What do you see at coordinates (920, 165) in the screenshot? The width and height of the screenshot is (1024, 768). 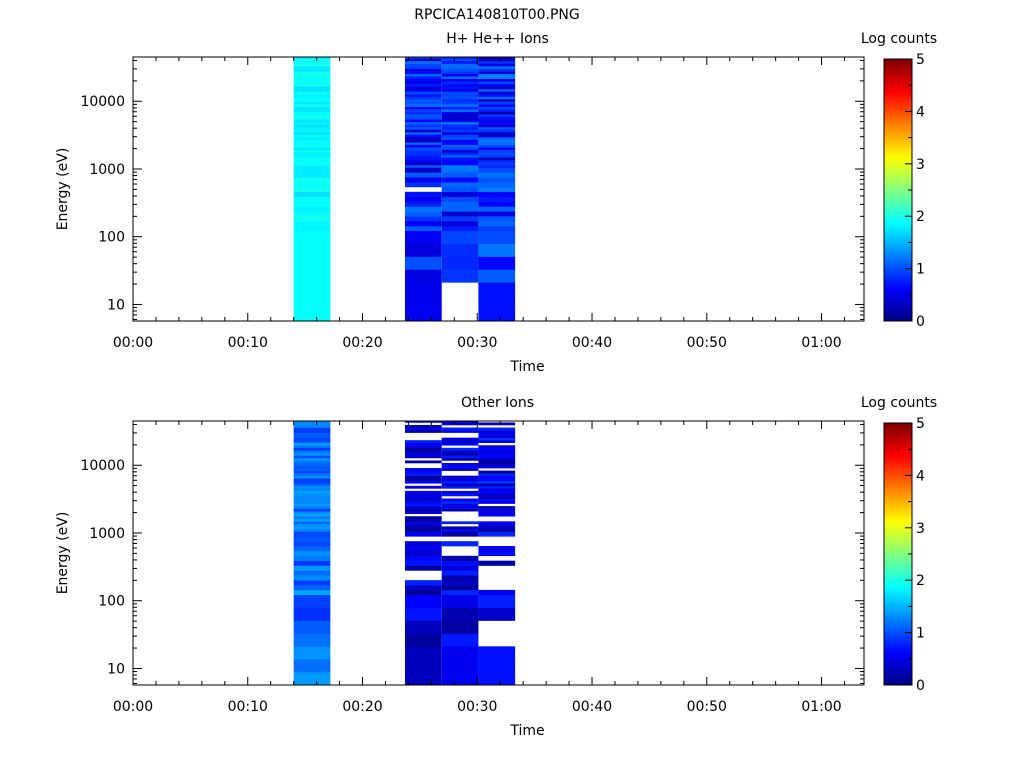 I see `colorbar-tick-label: 3` at bounding box center [920, 165].